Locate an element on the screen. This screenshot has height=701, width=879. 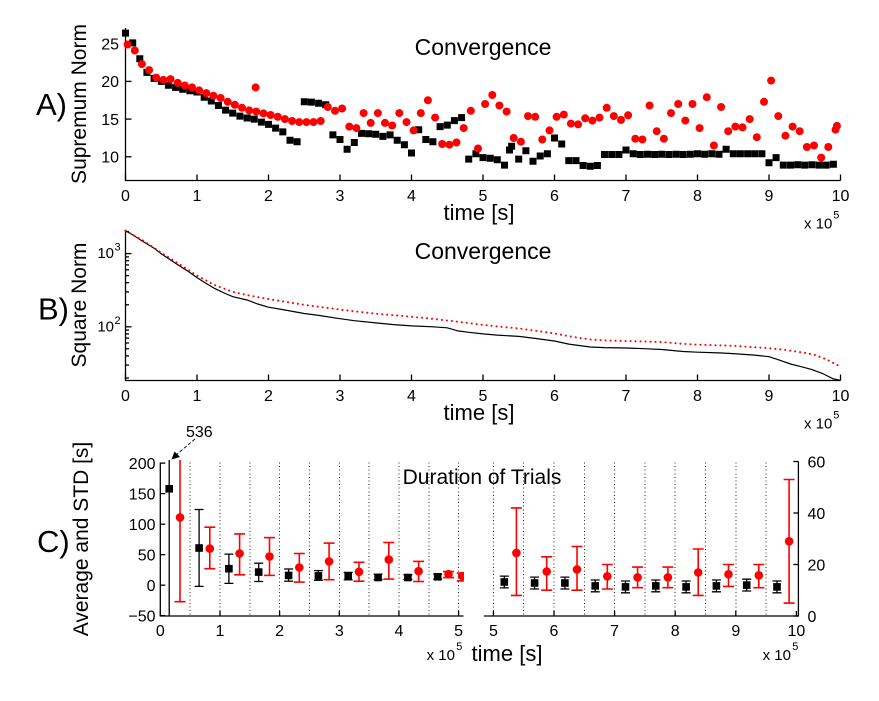
svg-text: 150 is located at coordinates (142, 494).